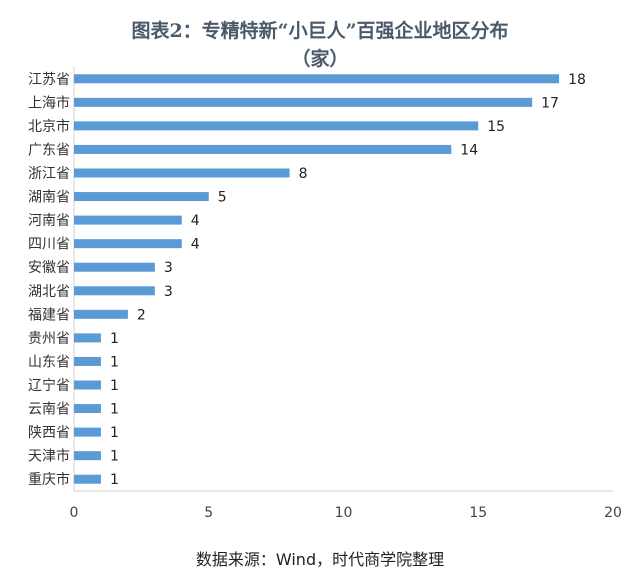 This screenshot has height=584, width=640. Describe the element at coordinates (49, 150) in the screenshot. I see `category-label: 广东省` at that location.